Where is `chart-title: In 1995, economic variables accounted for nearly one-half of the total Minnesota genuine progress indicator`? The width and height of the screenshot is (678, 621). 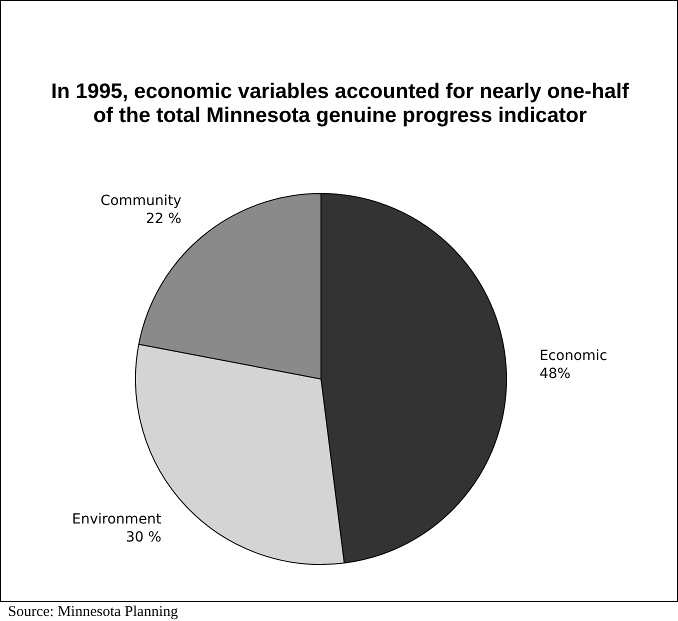
chart-title: In 1995, economic variables accounted for nearly one-half of the total Minnesota genuine progress indicator is located at coordinates (340, 104).